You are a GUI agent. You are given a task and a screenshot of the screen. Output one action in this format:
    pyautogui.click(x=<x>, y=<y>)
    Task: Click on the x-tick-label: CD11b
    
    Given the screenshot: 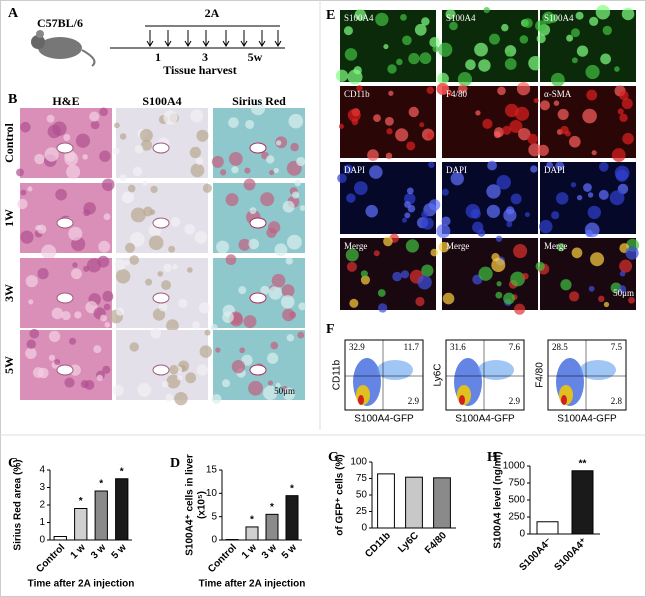 What is the action you would take?
    pyautogui.click(x=378, y=545)
    